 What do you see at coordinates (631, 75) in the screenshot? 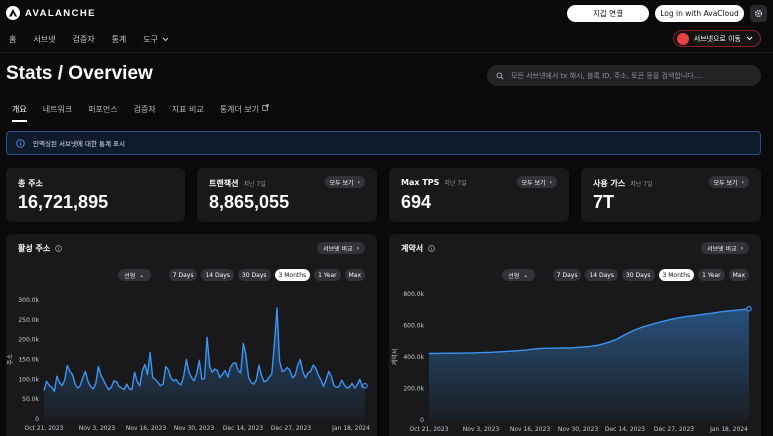
I see `search-input` at bounding box center [631, 75].